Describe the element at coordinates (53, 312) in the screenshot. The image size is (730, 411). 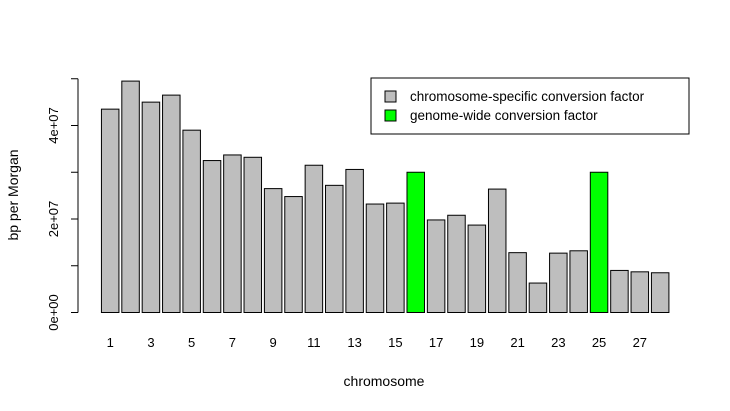
I see `y-tick-label: 0e+00` at that location.